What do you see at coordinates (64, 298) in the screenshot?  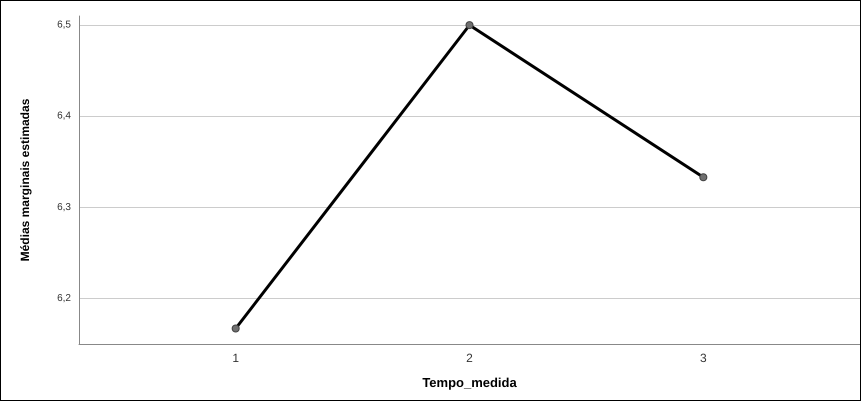 I see `y-tick-label: 6,2` at bounding box center [64, 298].